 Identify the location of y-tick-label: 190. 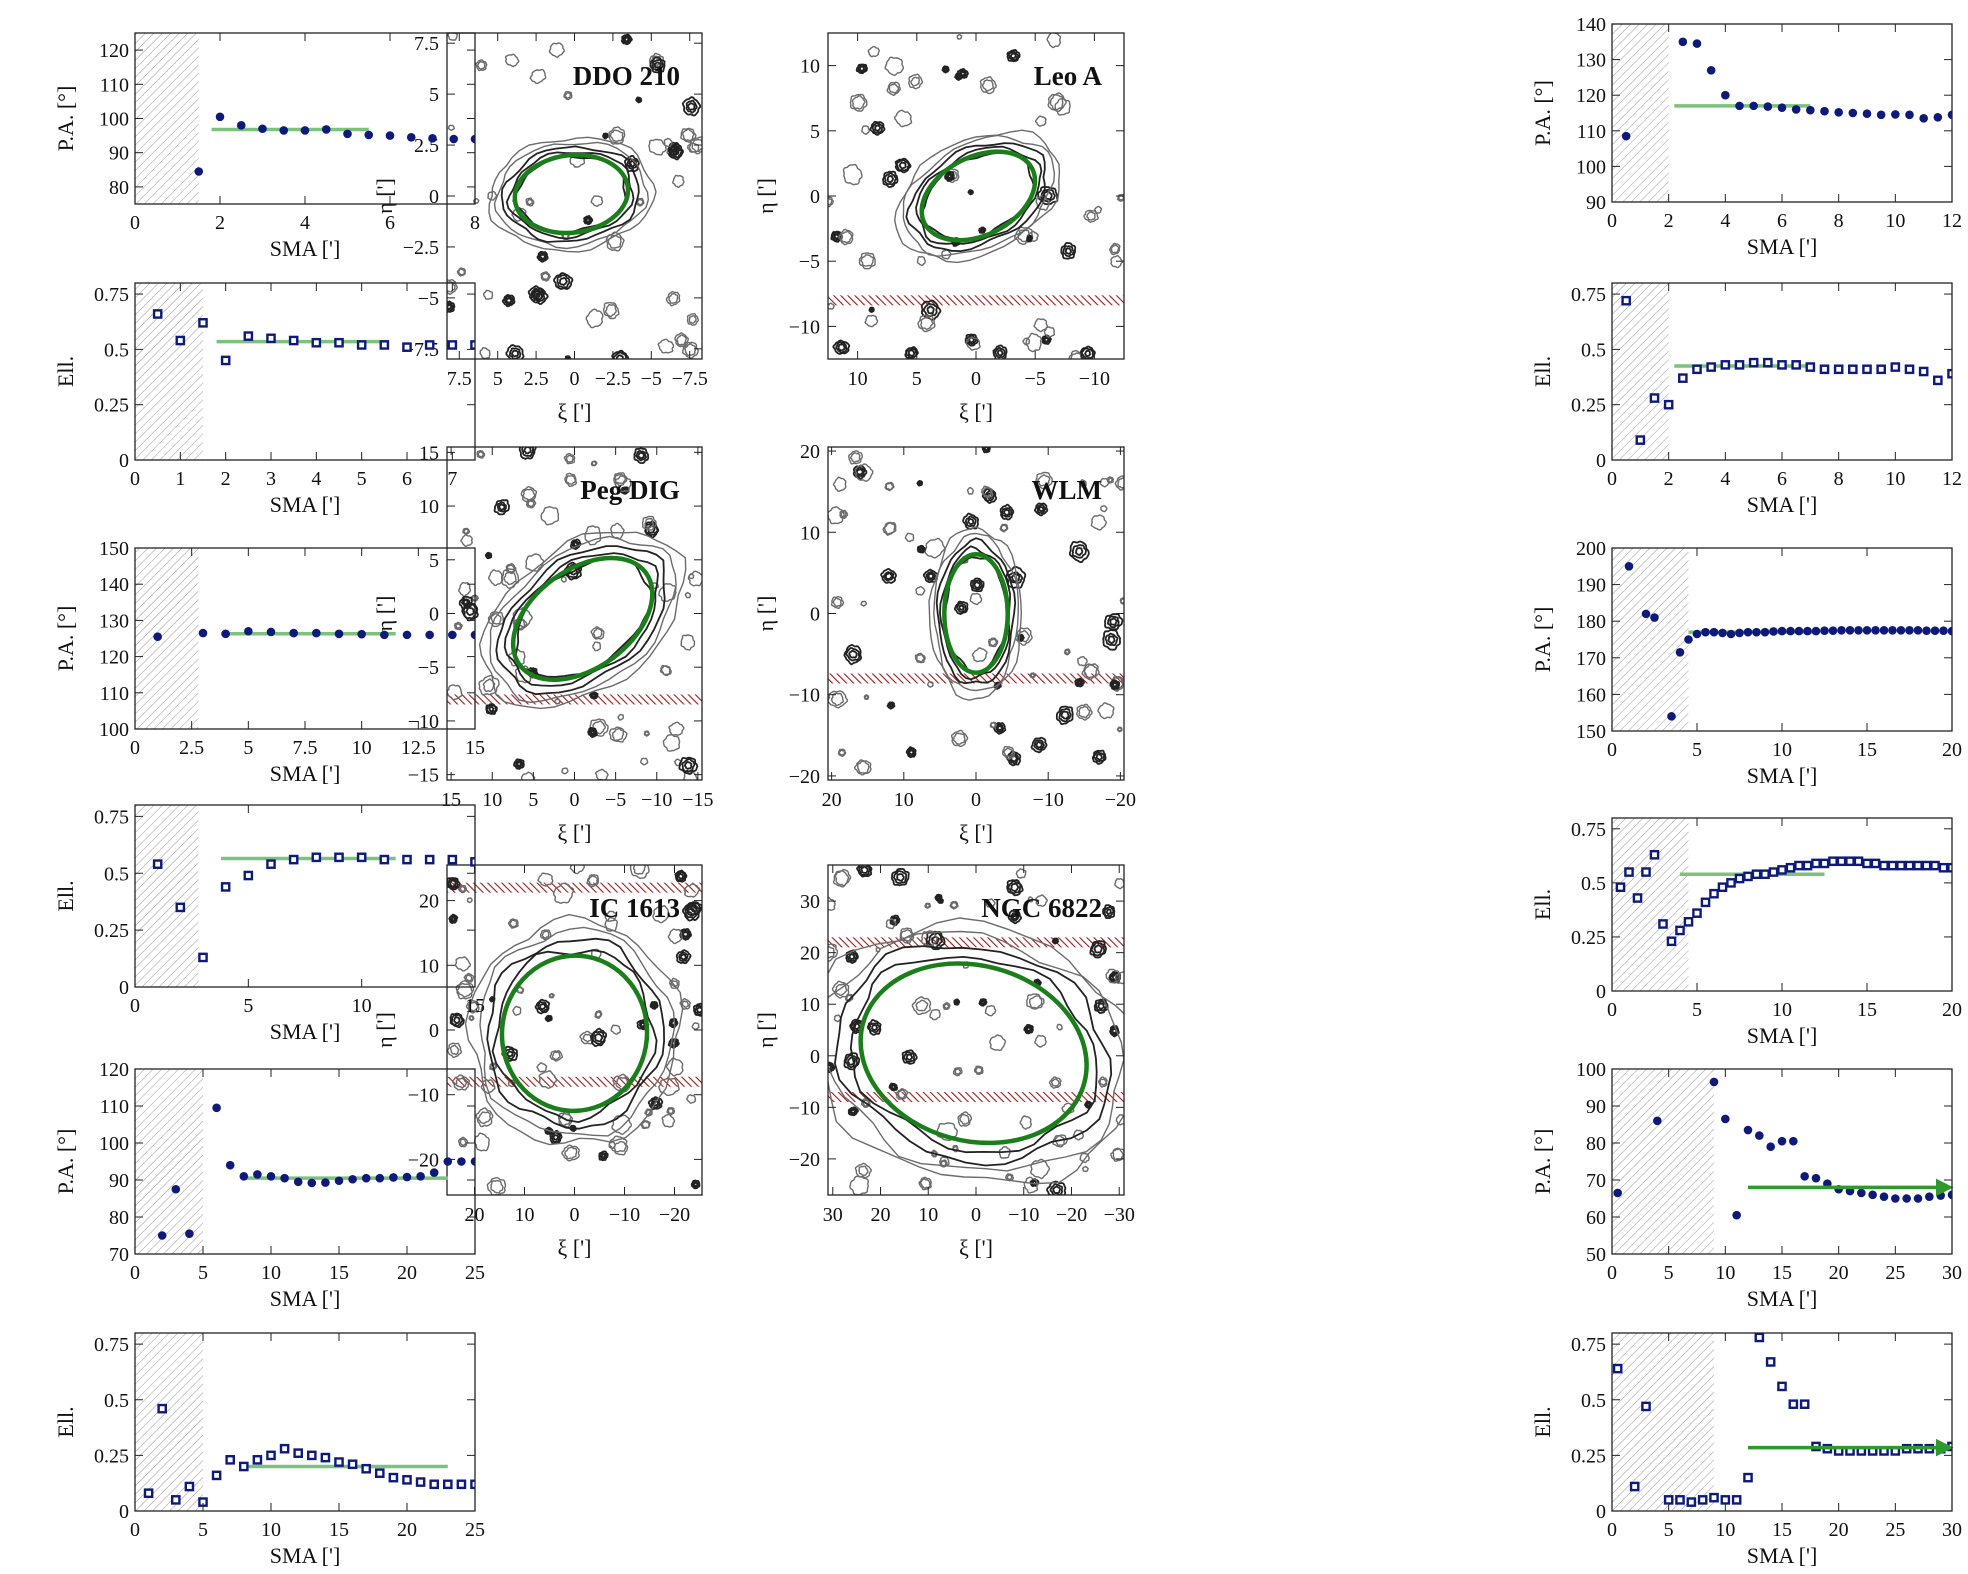
(1591, 586).